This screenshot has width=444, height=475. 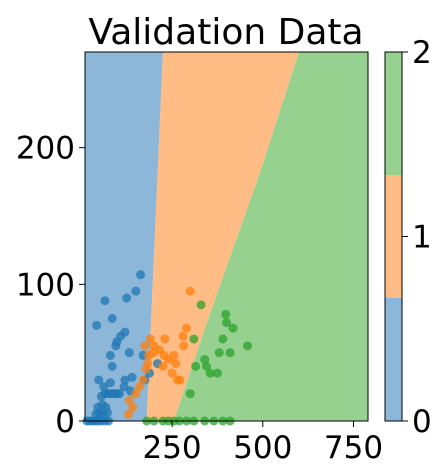 What do you see at coordinates (225, 32) in the screenshot?
I see `chart-title: Validation Data` at bounding box center [225, 32].